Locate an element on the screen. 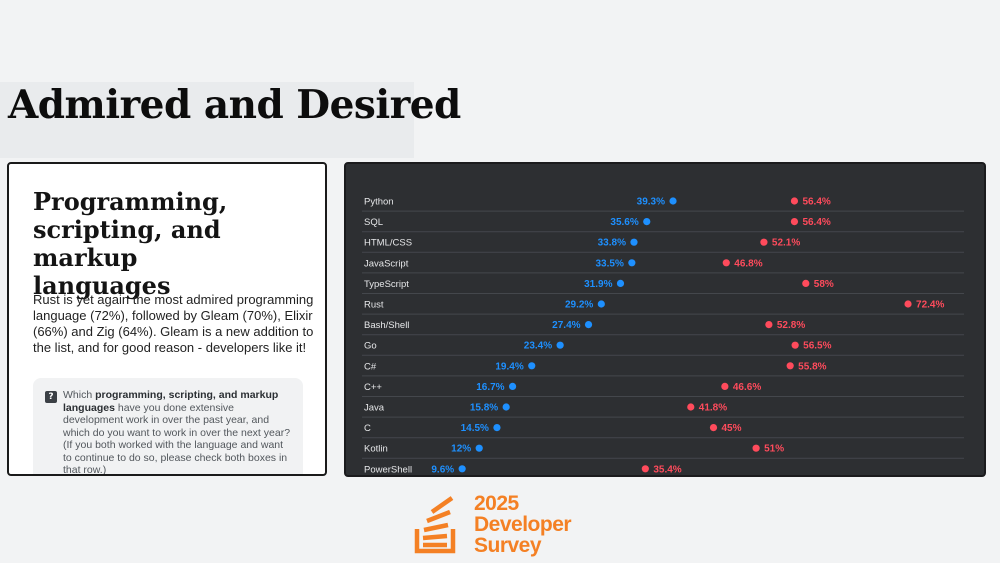 The image size is (1000, 563). question-text-start: Which is located at coordinates (79, 395).